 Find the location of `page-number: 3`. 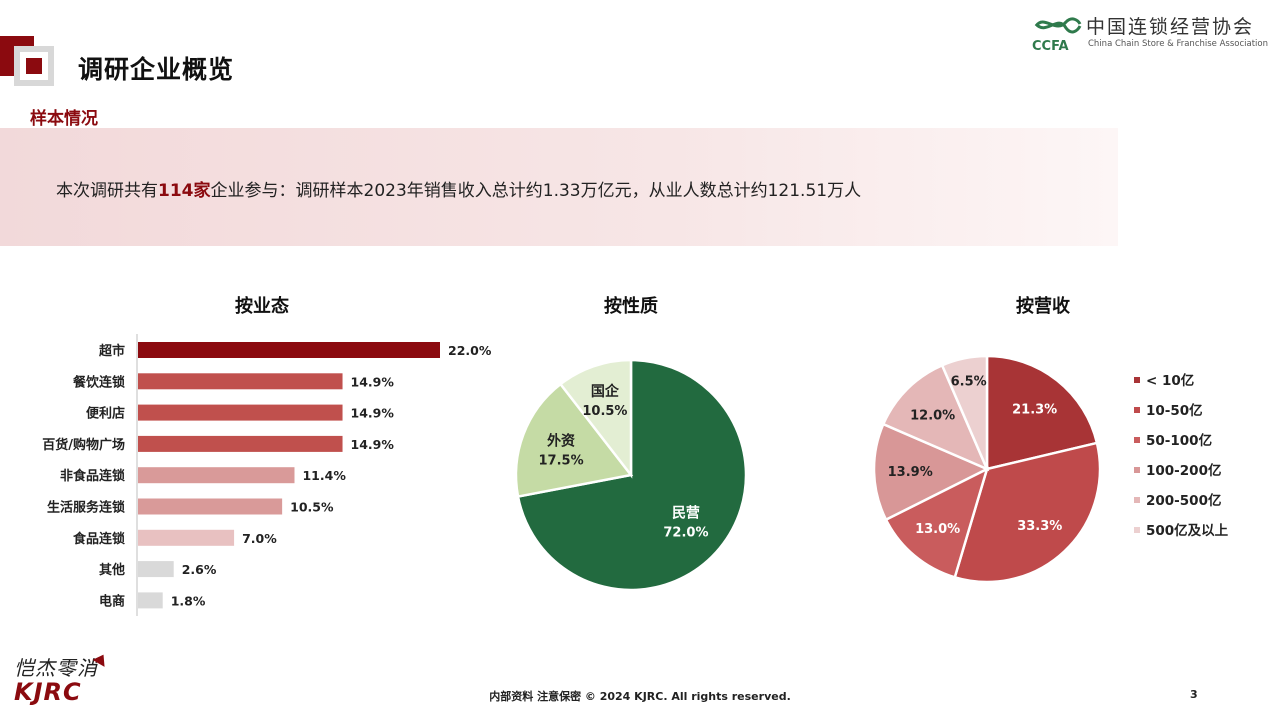

page-number: 3 is located at coordinates (1194, 694).